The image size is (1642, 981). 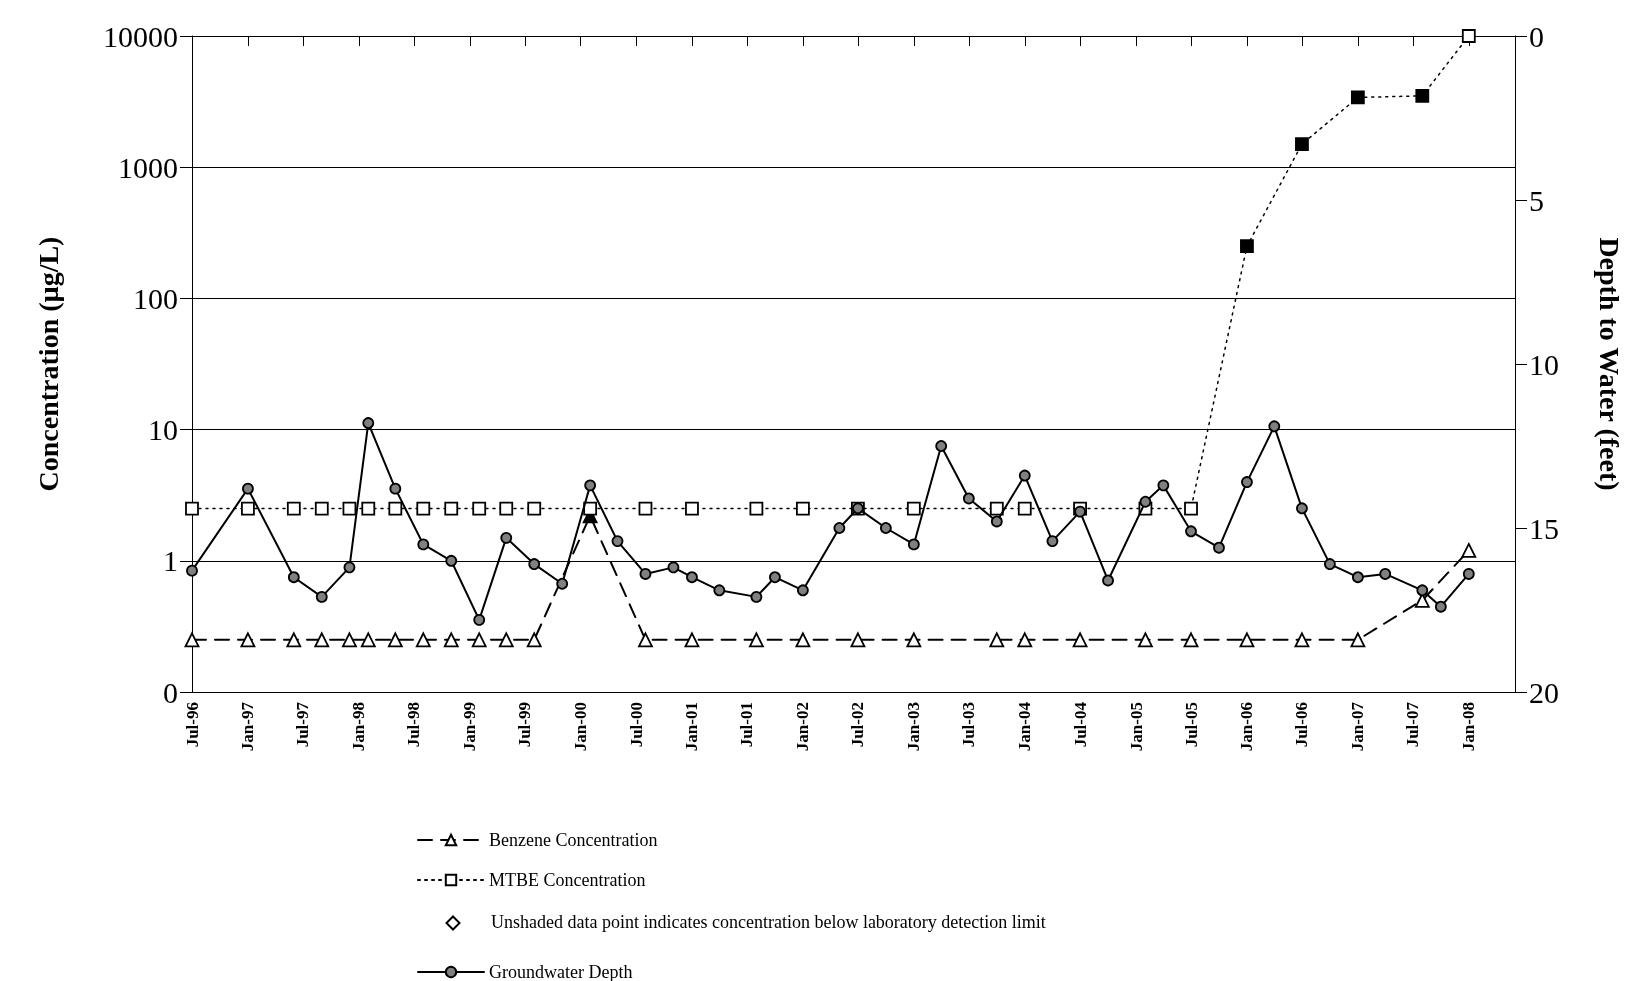 I want to click on x-tick-label: Jul-04, so click(x=1080, y=724).